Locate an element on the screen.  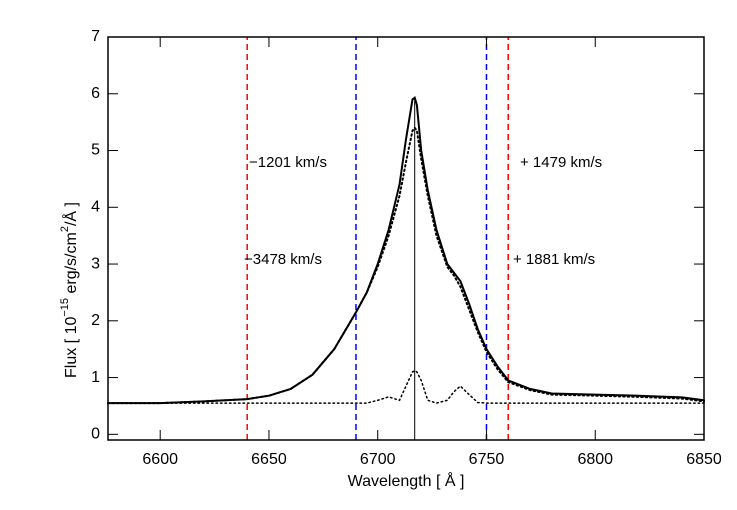
x-tick-label: 6800 is located at coordinates (595, 459).